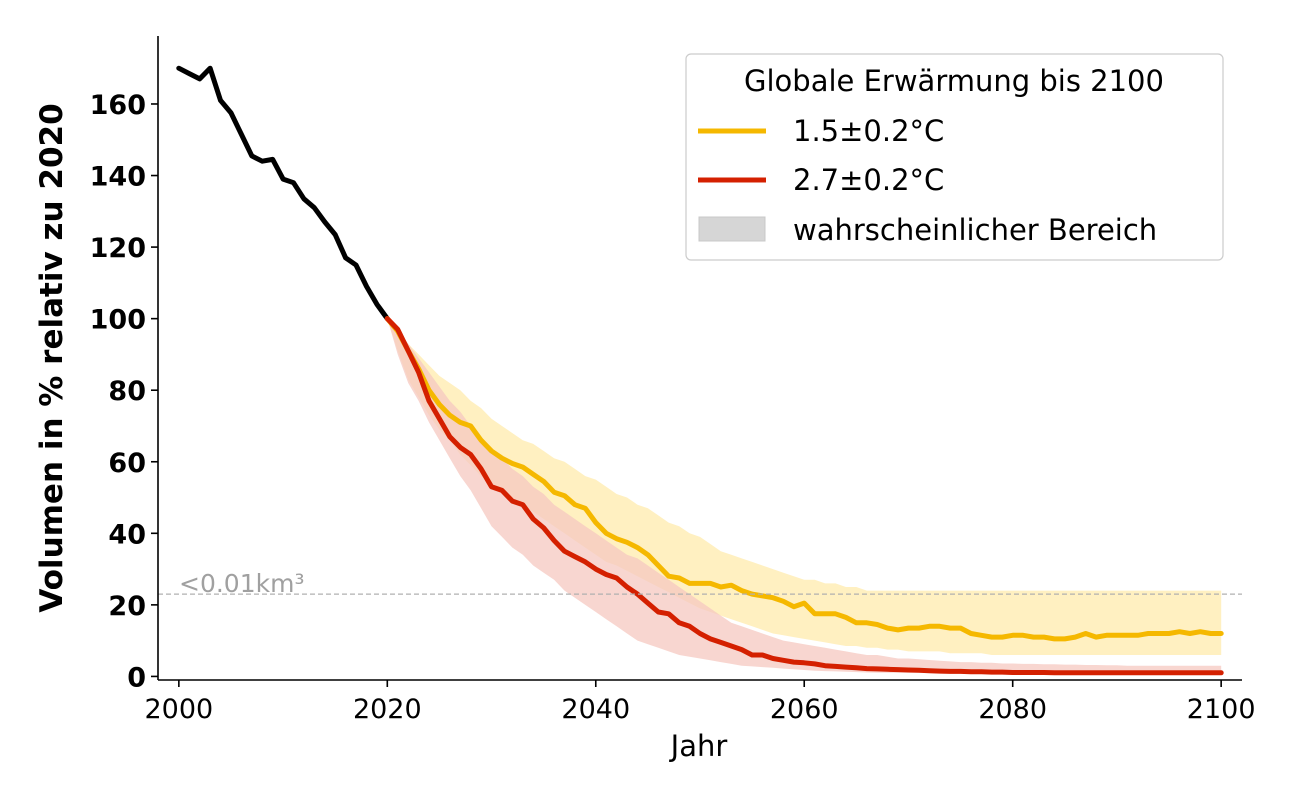  Describe the element at coordinates (868, 131) in the screenshot. I see `legend-entry-1-5: 1.5±0.2°C` at that location.